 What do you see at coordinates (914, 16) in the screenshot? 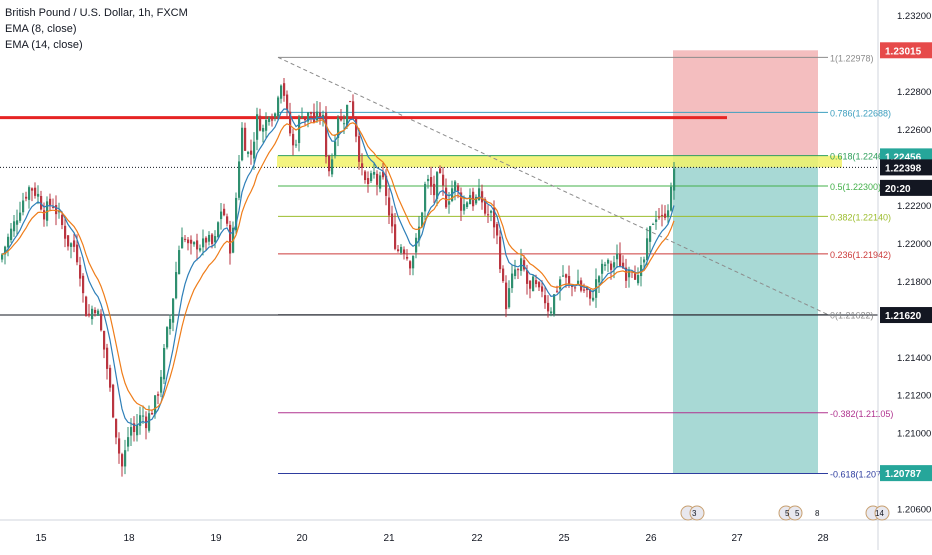
I see `price-tick-label: 1.23200` at bounding box center [914, 16].